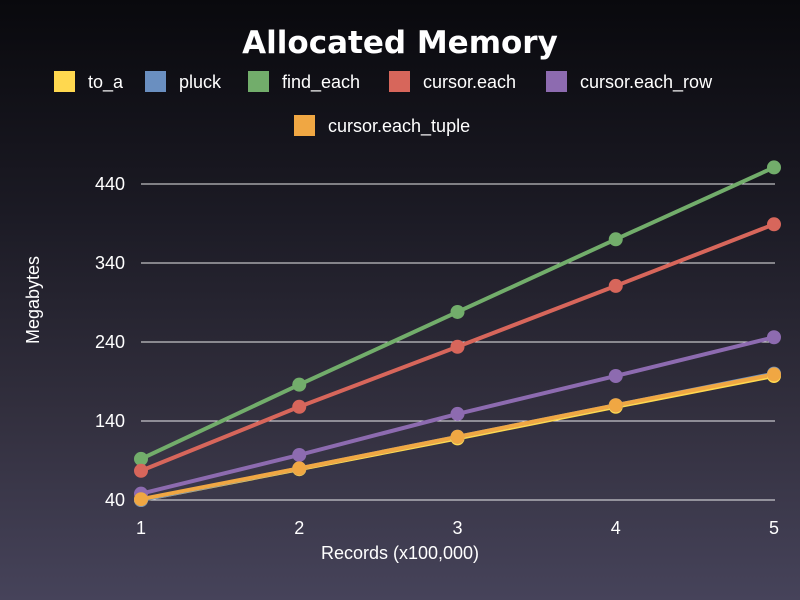 This screenshot has height=600, width=800. I want to click on y-axis-label: Megabytes, so click(33, 300).